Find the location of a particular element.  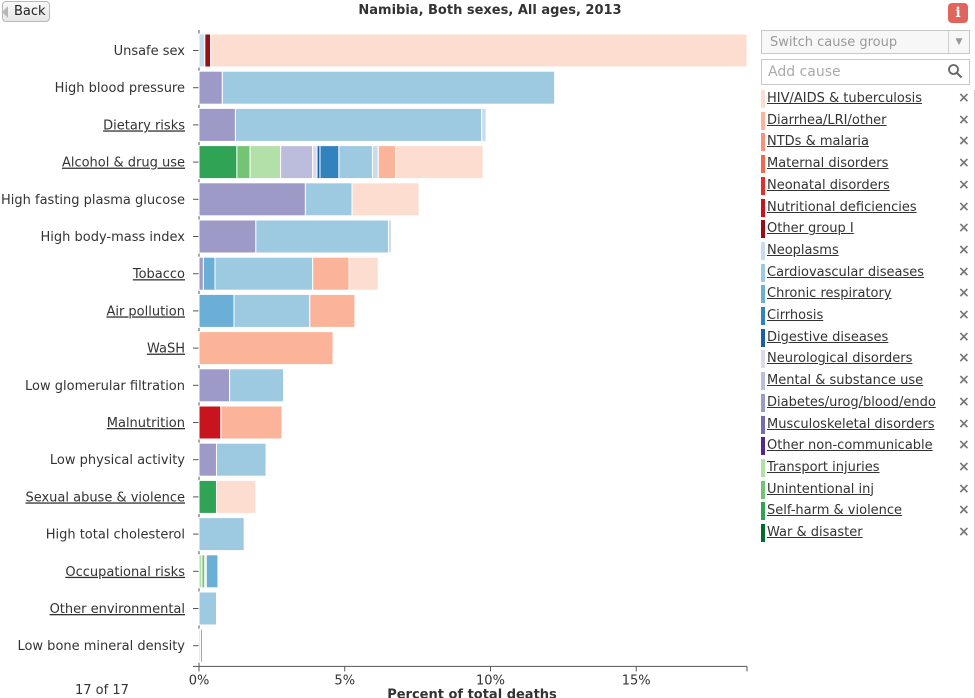

x-tick-label: 5% is located at coordinates (344, 680).